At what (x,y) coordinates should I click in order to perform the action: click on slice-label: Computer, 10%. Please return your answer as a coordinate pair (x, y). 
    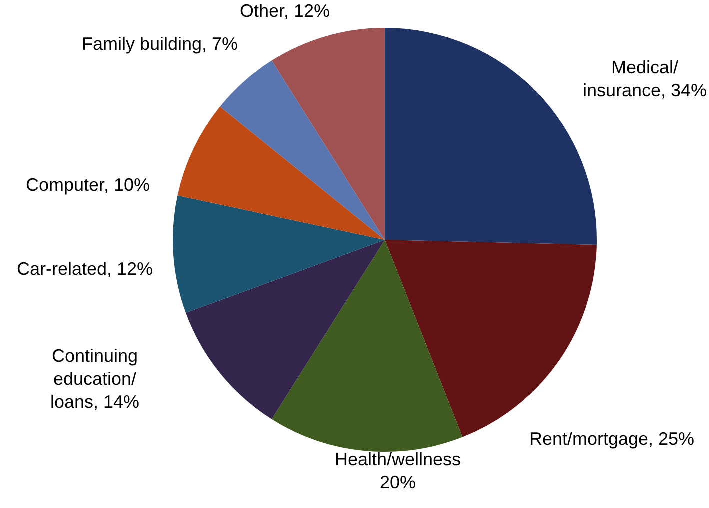
    Looking at the image, I should click on (88, 184).